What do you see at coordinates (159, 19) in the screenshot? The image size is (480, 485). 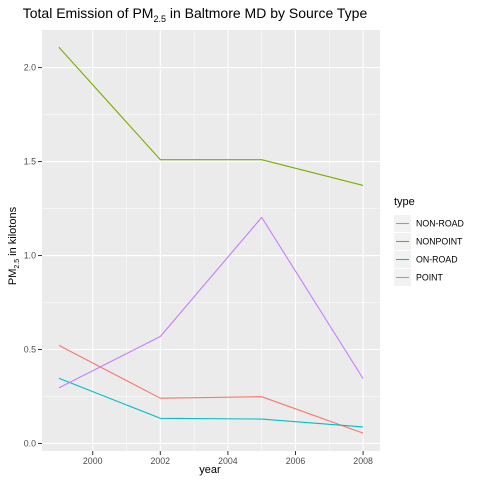 I see `chart-title-subscript: 2.5` at bounding box center [159, 19].